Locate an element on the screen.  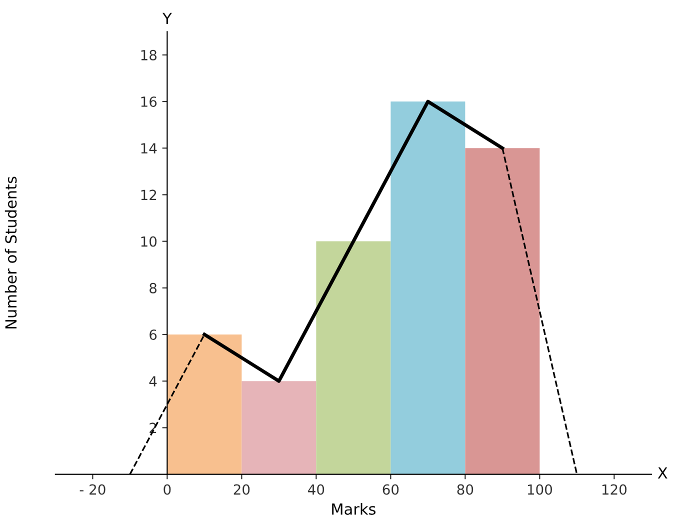
y-tick-label: 4 is located at coordinates (153, 381).